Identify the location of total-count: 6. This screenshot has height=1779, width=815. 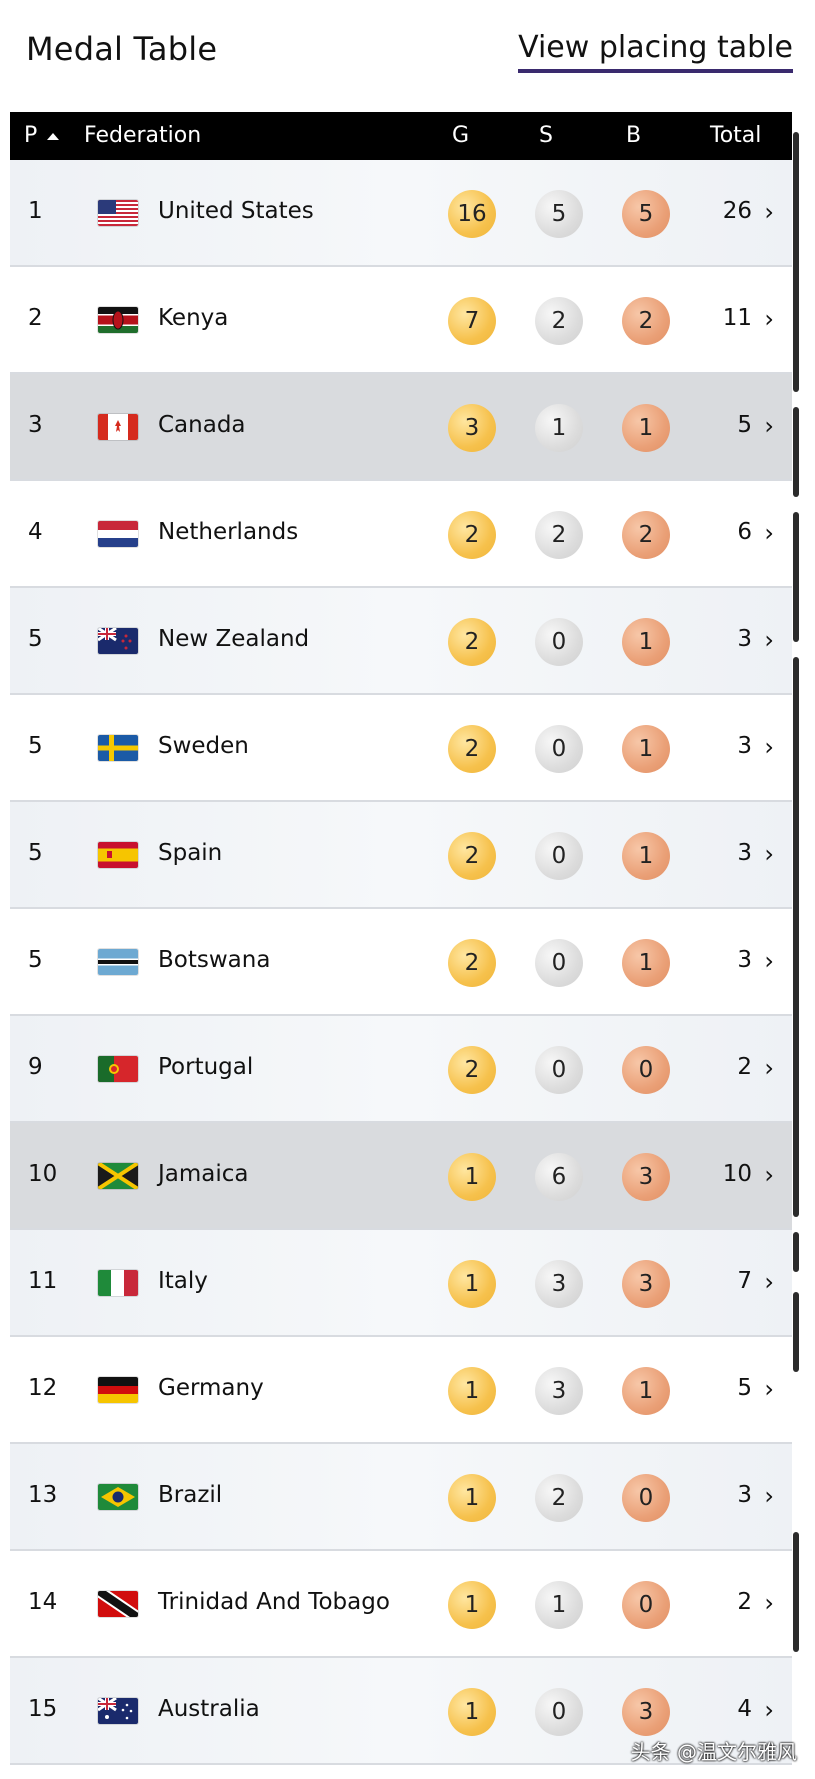
(744, 532).